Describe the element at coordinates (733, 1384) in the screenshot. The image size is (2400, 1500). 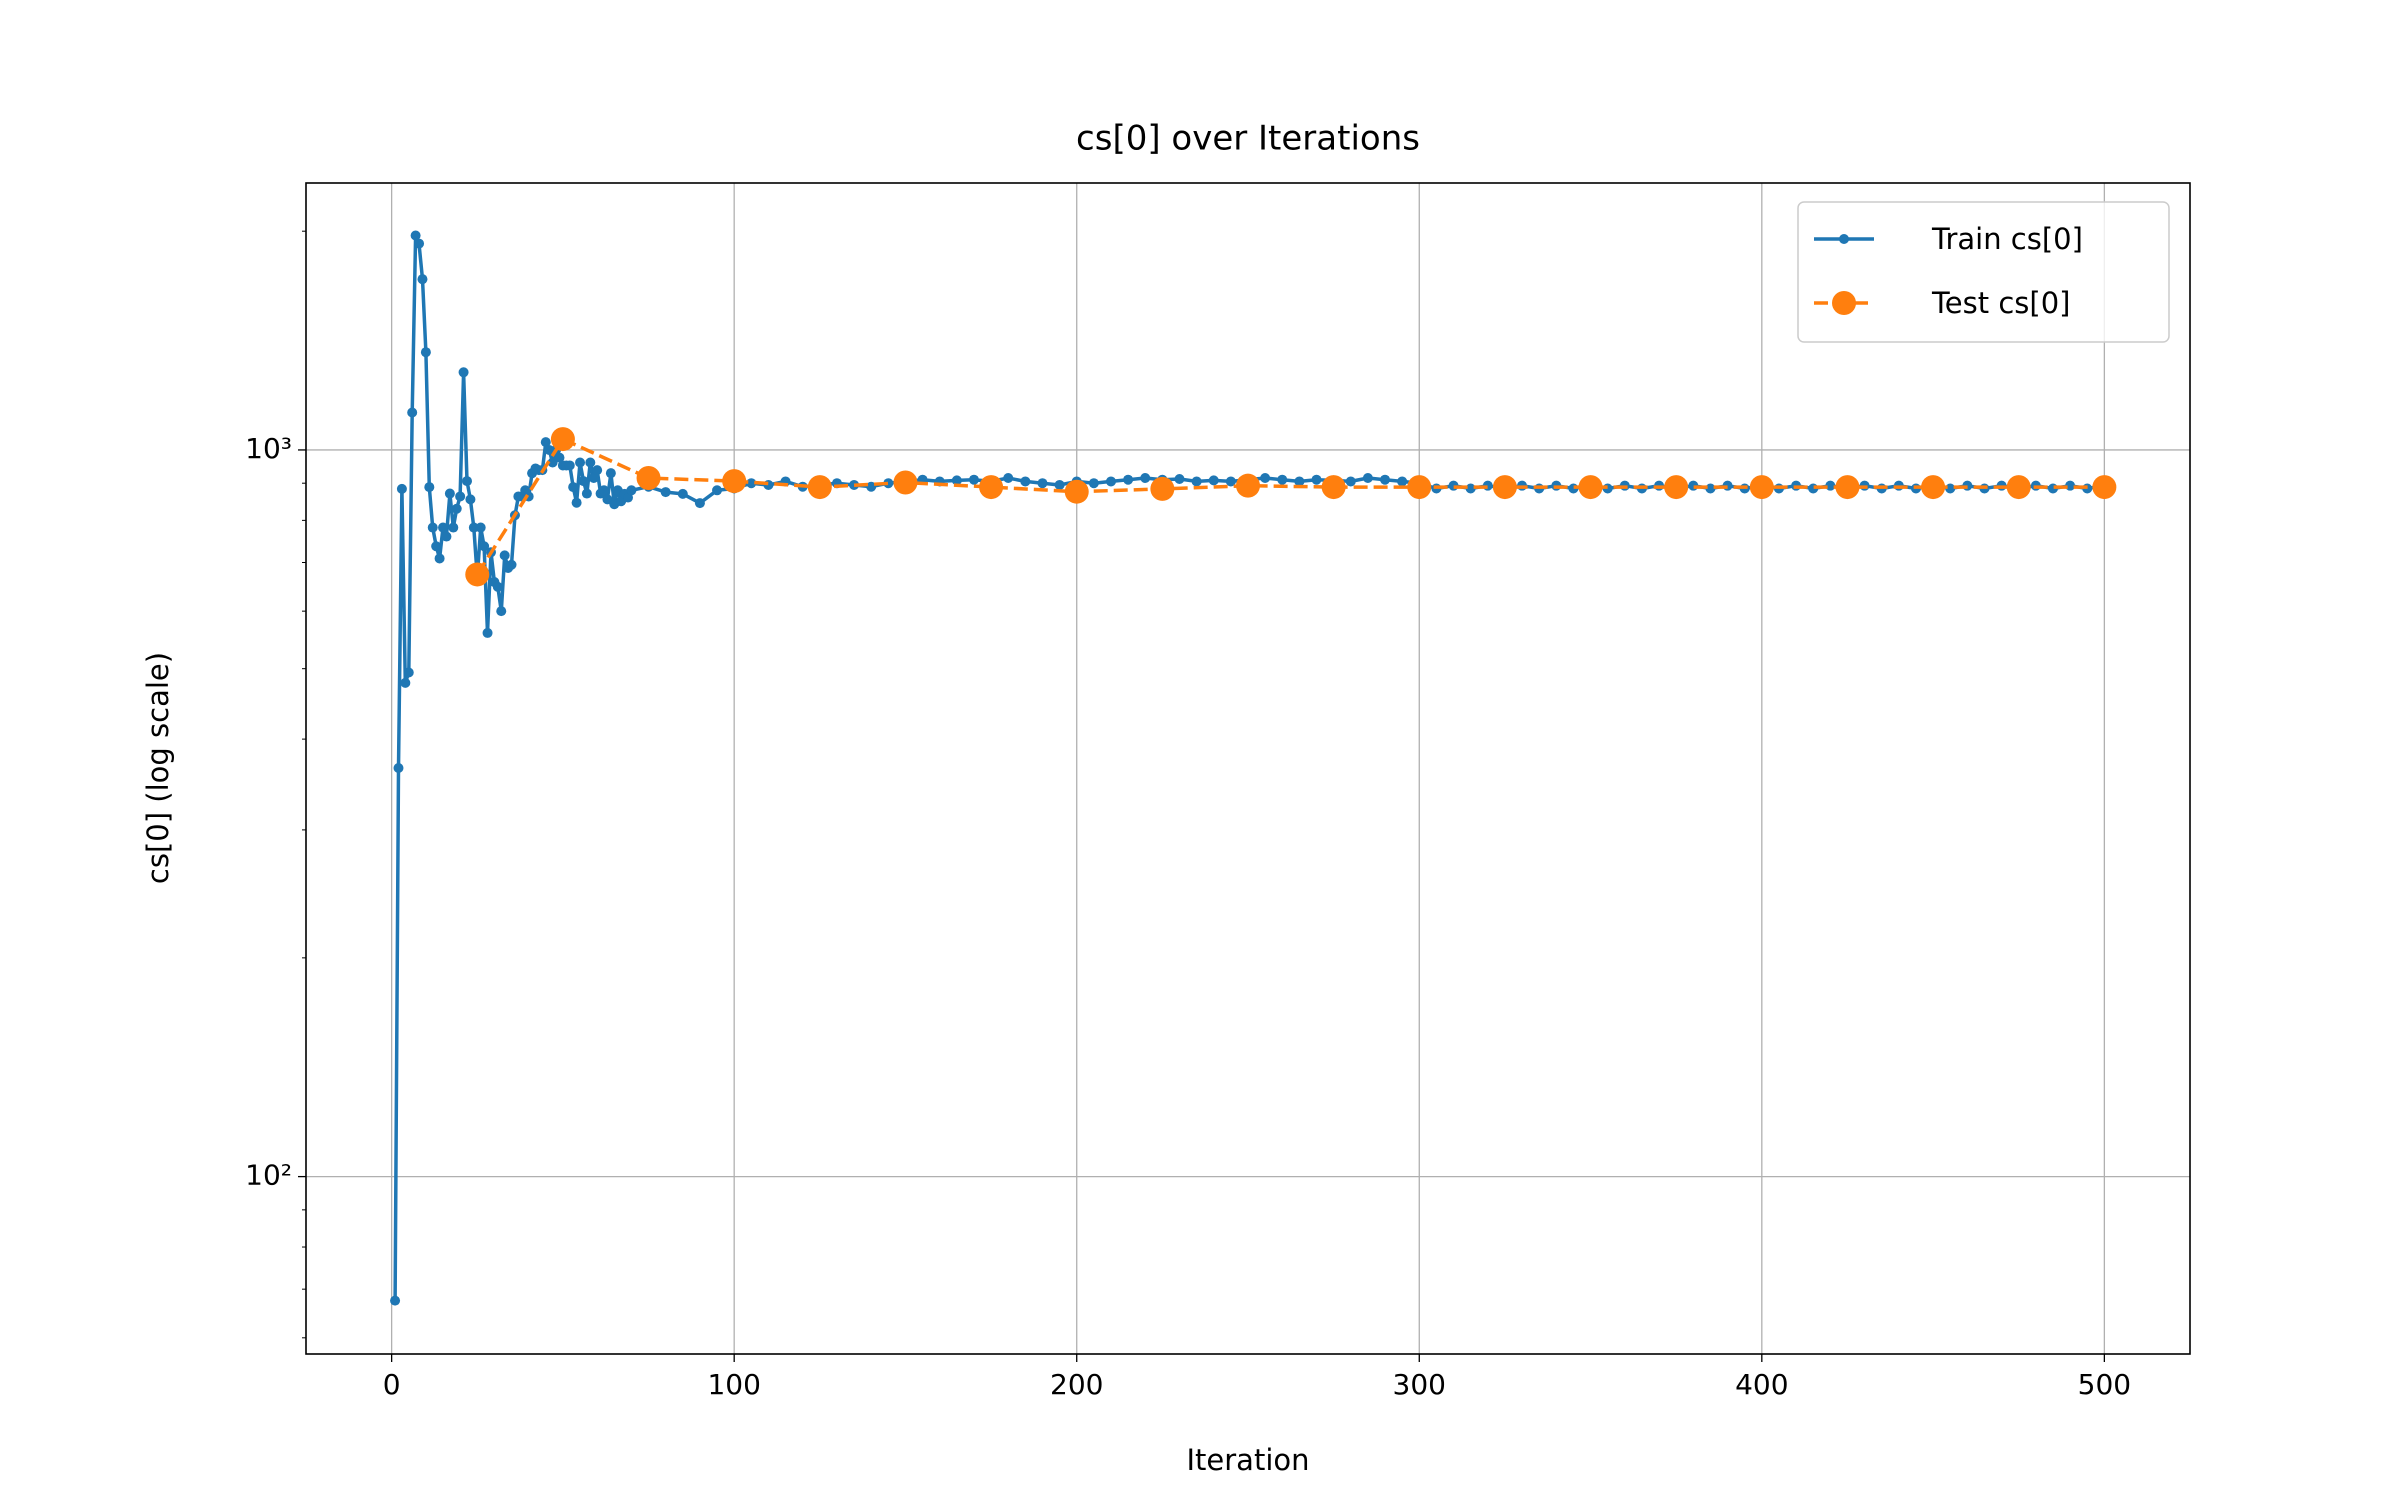
I see `x-tick-label: 100` at that location.